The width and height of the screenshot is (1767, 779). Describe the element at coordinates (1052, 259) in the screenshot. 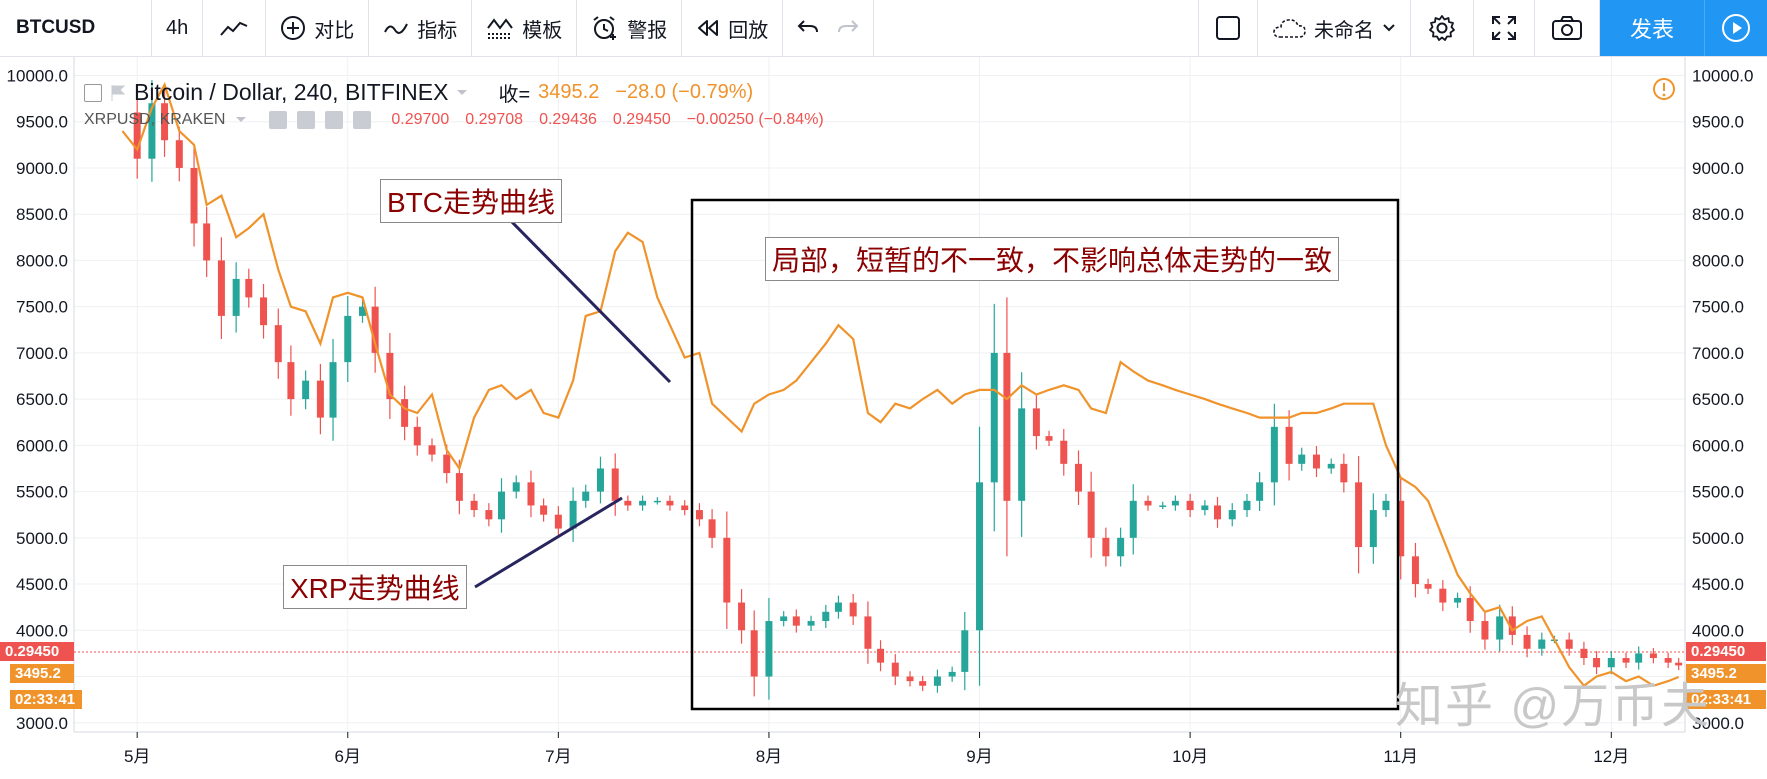

I see `divergence-annotation-label: 局部，短暂的不一致，不影响总体走势的一致` at that location.